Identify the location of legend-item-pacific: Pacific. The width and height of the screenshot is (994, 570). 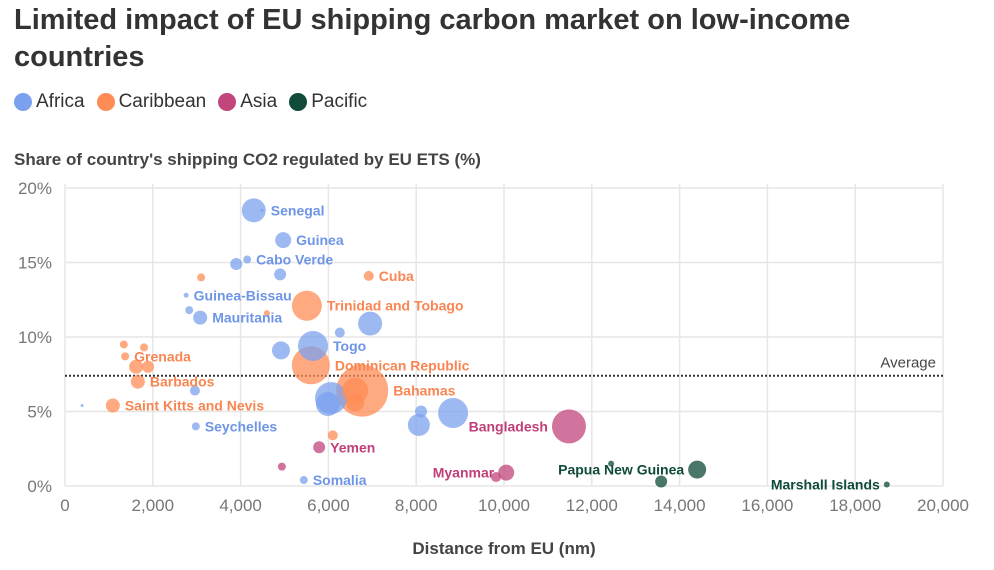
(328, 102).